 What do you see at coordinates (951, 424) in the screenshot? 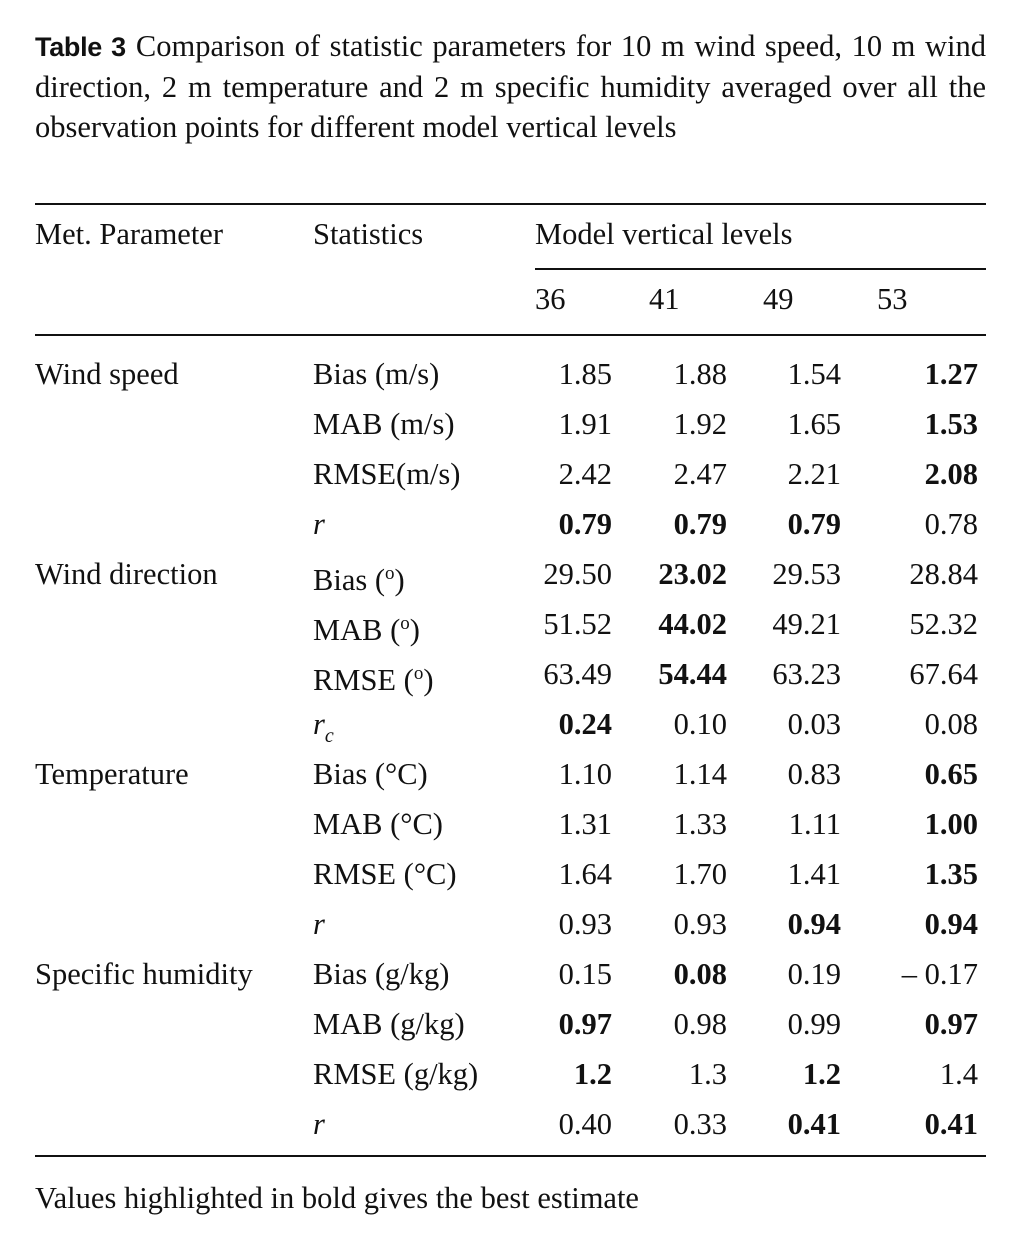
I see `value-cell: 1.53` at bounding box center [951, 424].